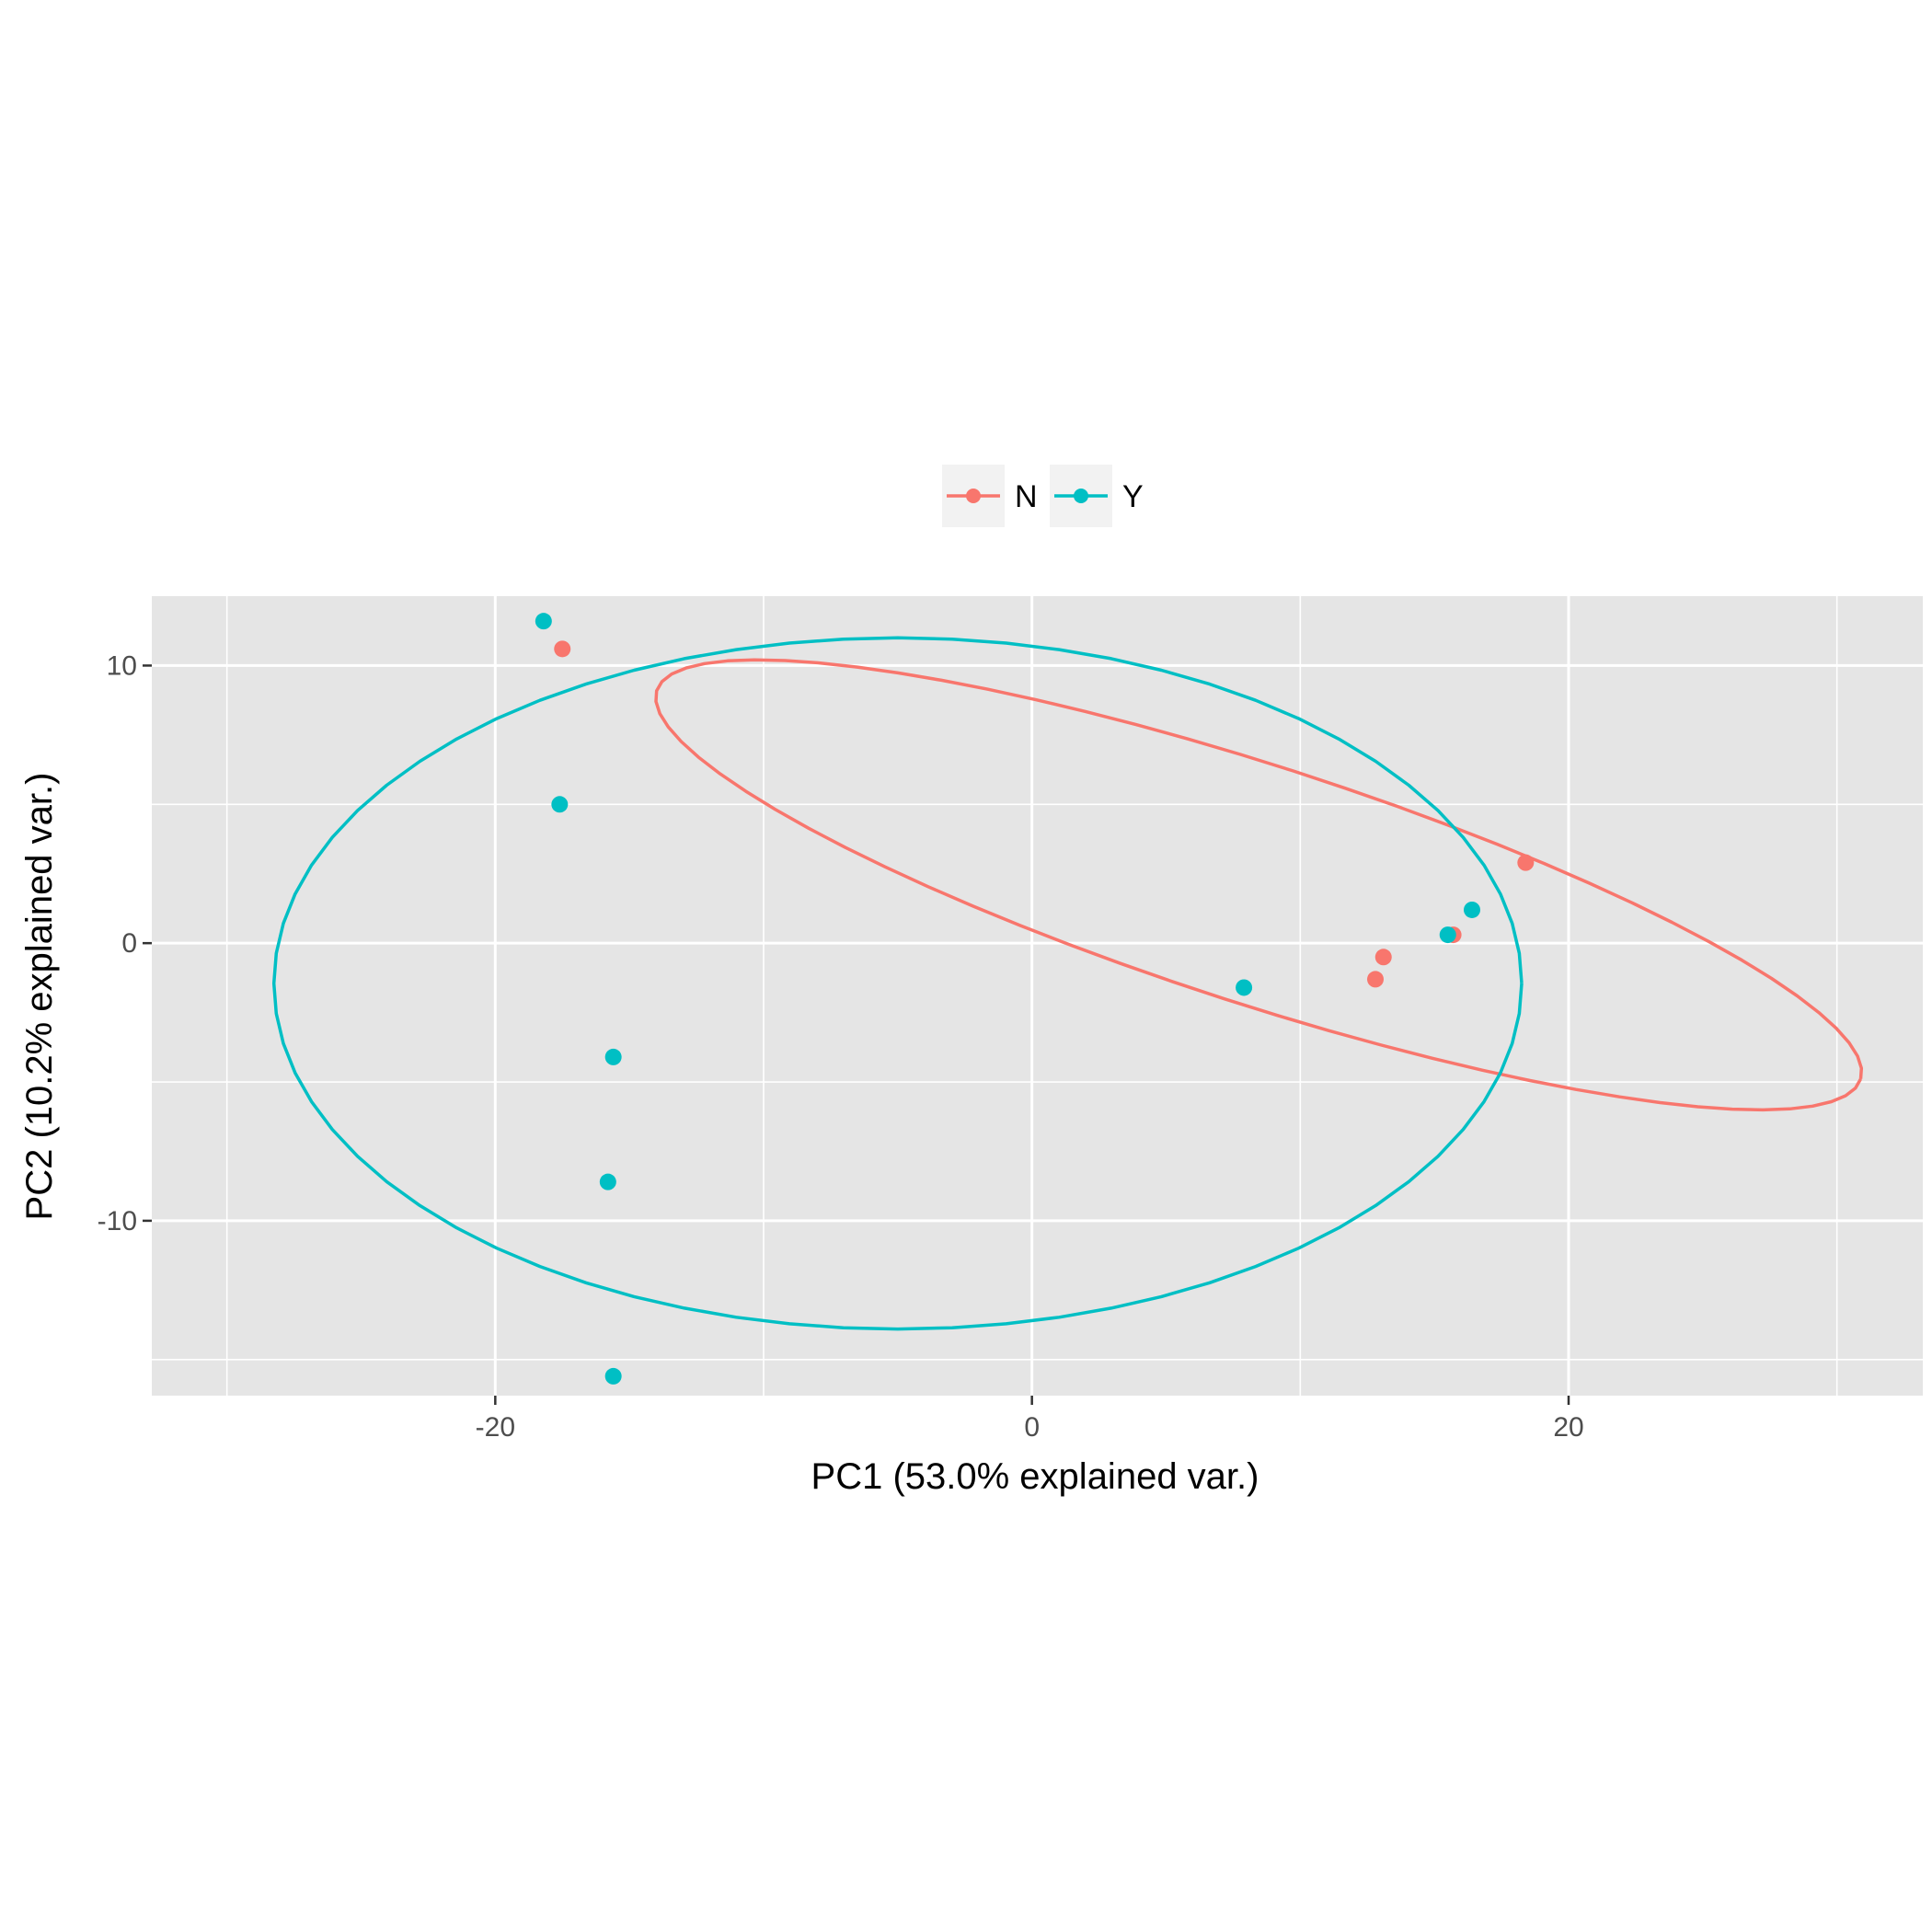 This screenshot has height=1932, width=1932. I want to click on y-axis: -10 0 10, so click(125, 943).